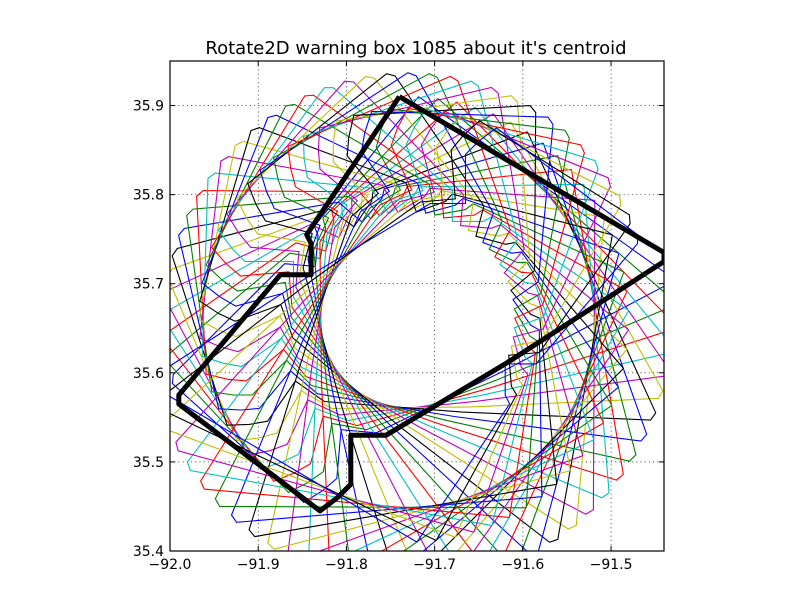 This screenshot has height=612, width=812. I want to click on y-tick-label: 35.5, so click(148, 463).